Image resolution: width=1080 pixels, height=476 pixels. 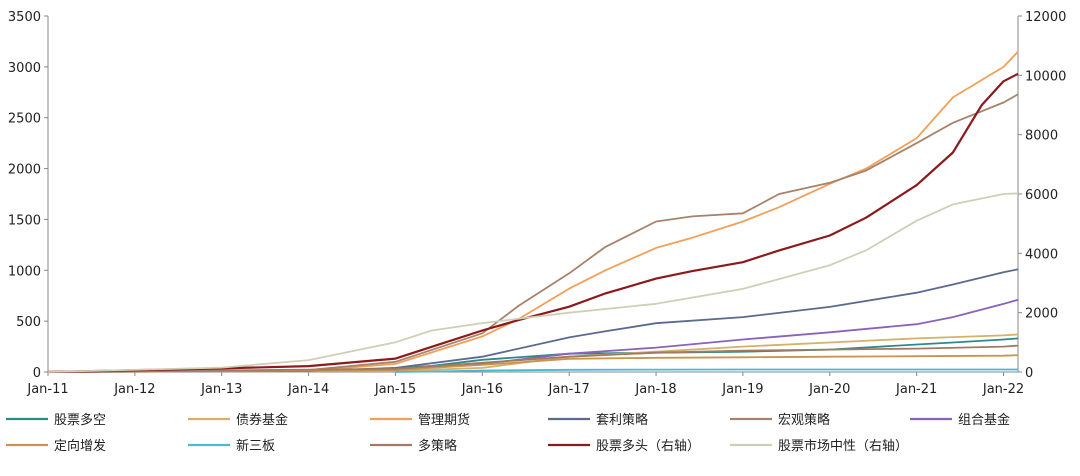 I want to click on right-tick-label: 6000, so click(x=1041, y=195).